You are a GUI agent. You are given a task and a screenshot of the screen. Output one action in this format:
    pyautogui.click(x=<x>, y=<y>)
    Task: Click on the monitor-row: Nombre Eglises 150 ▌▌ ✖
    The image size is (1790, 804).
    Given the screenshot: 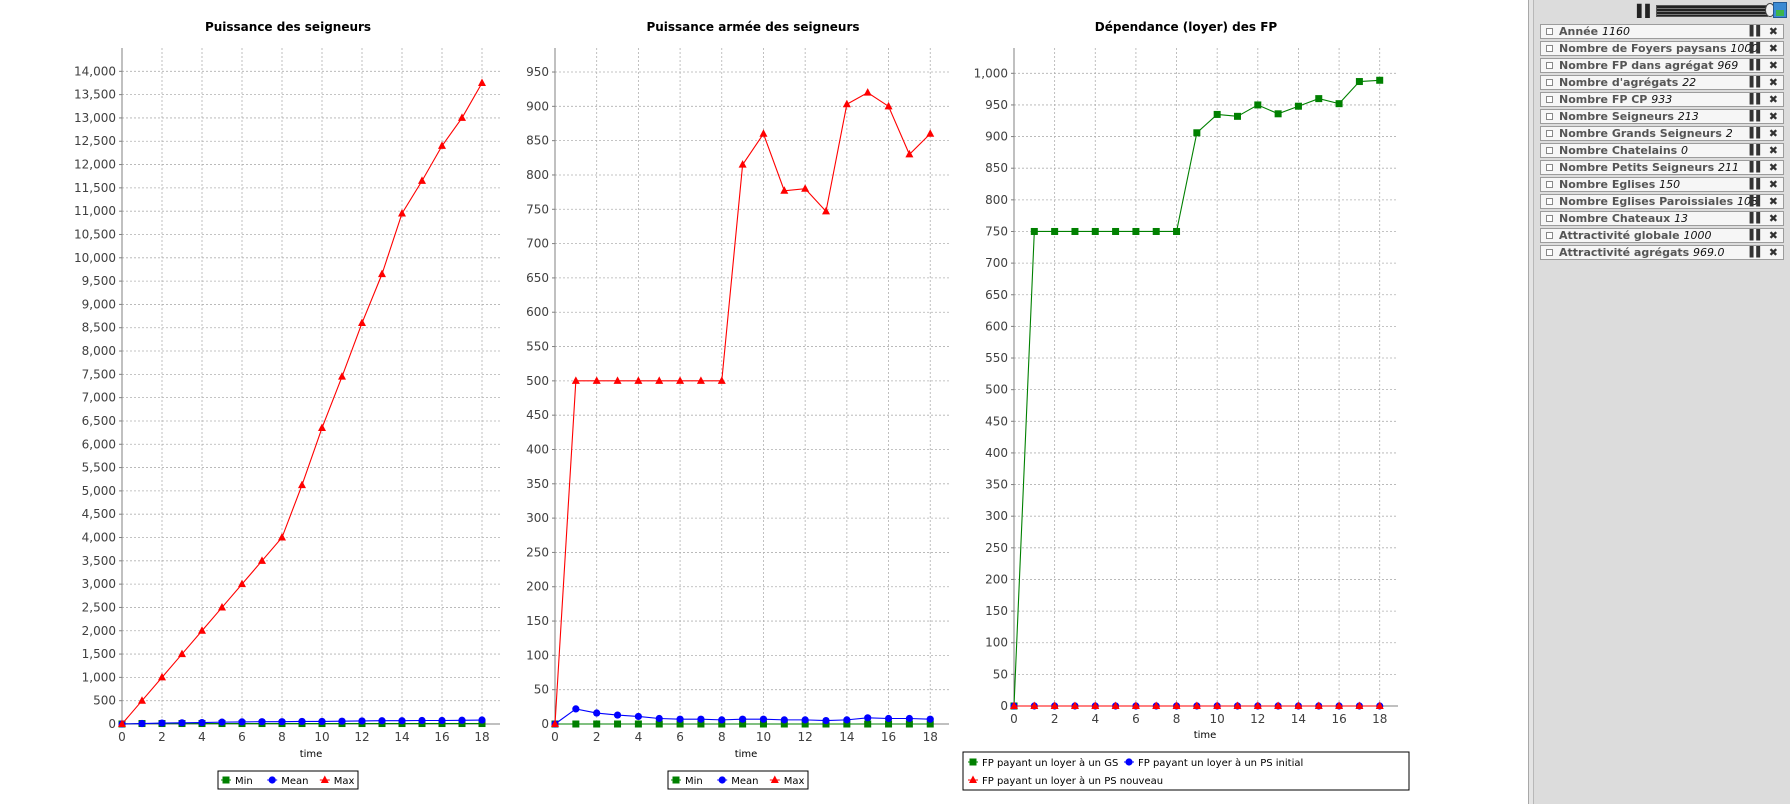 What is the action you would take?
    pyautogui.click(x=1662, y=184)
    